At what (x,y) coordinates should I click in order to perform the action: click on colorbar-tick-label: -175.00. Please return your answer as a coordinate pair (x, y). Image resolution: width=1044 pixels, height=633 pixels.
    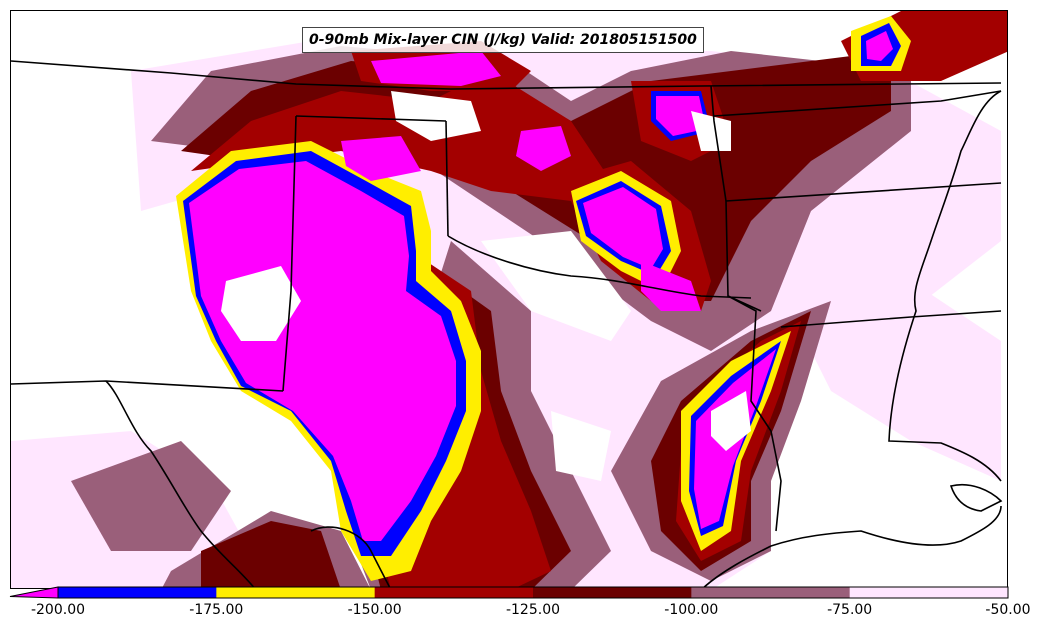
    Looking at the image, I should click on (216, 610).